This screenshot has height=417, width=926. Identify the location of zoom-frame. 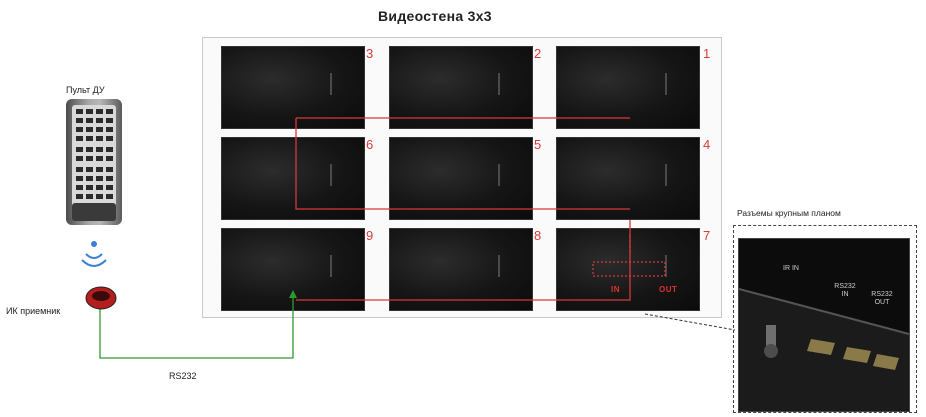
(825, 319).